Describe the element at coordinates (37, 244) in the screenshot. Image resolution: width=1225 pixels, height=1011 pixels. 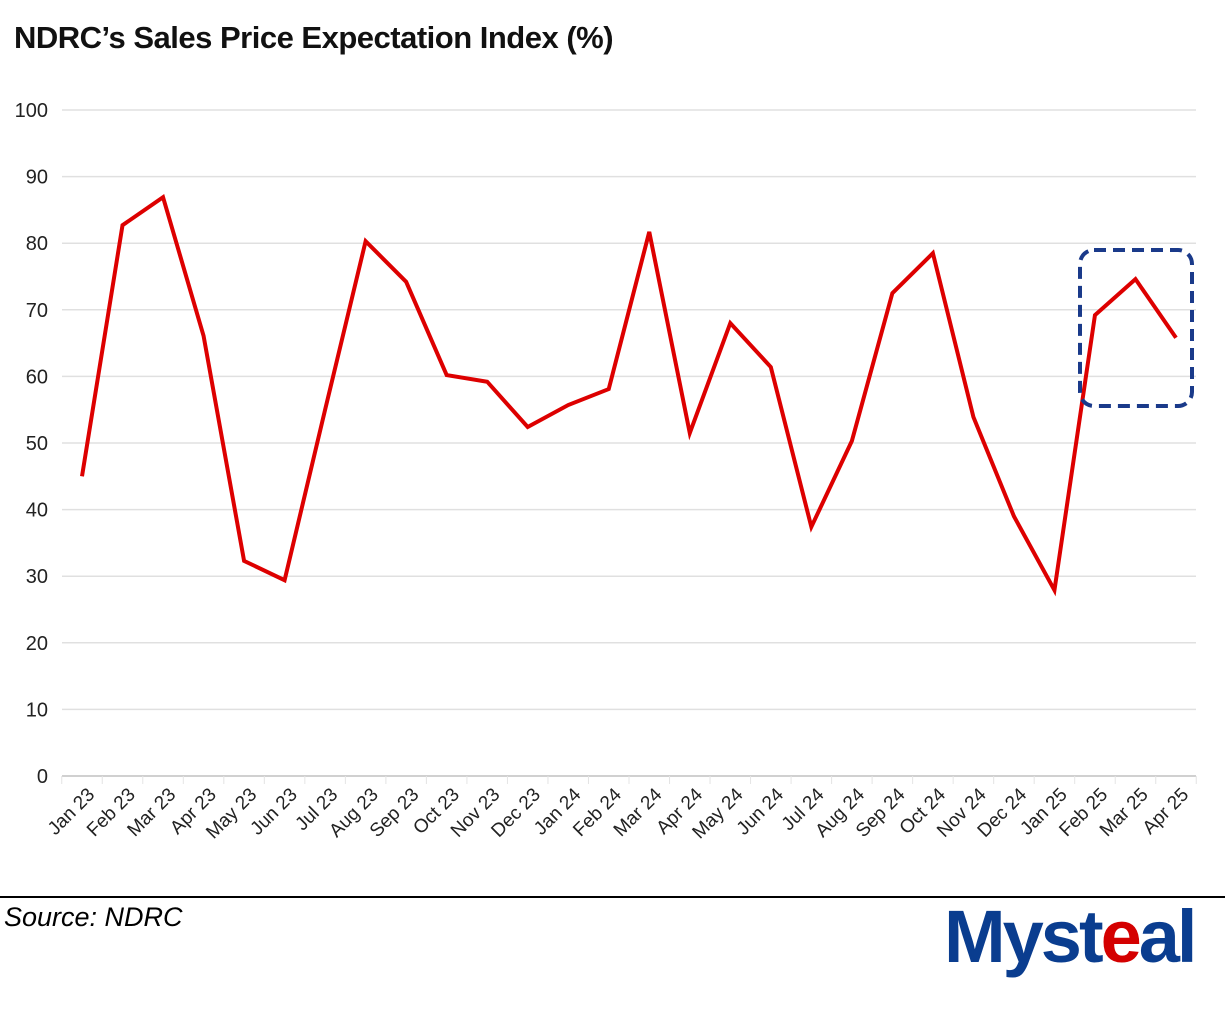
I see `y-tick-label: 80` at that location.